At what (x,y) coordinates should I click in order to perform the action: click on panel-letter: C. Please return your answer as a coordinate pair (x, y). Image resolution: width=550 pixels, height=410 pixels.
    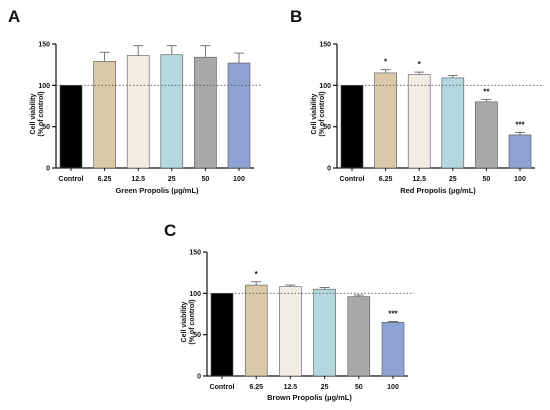
    Looking at the image, I should click on (170, 230).